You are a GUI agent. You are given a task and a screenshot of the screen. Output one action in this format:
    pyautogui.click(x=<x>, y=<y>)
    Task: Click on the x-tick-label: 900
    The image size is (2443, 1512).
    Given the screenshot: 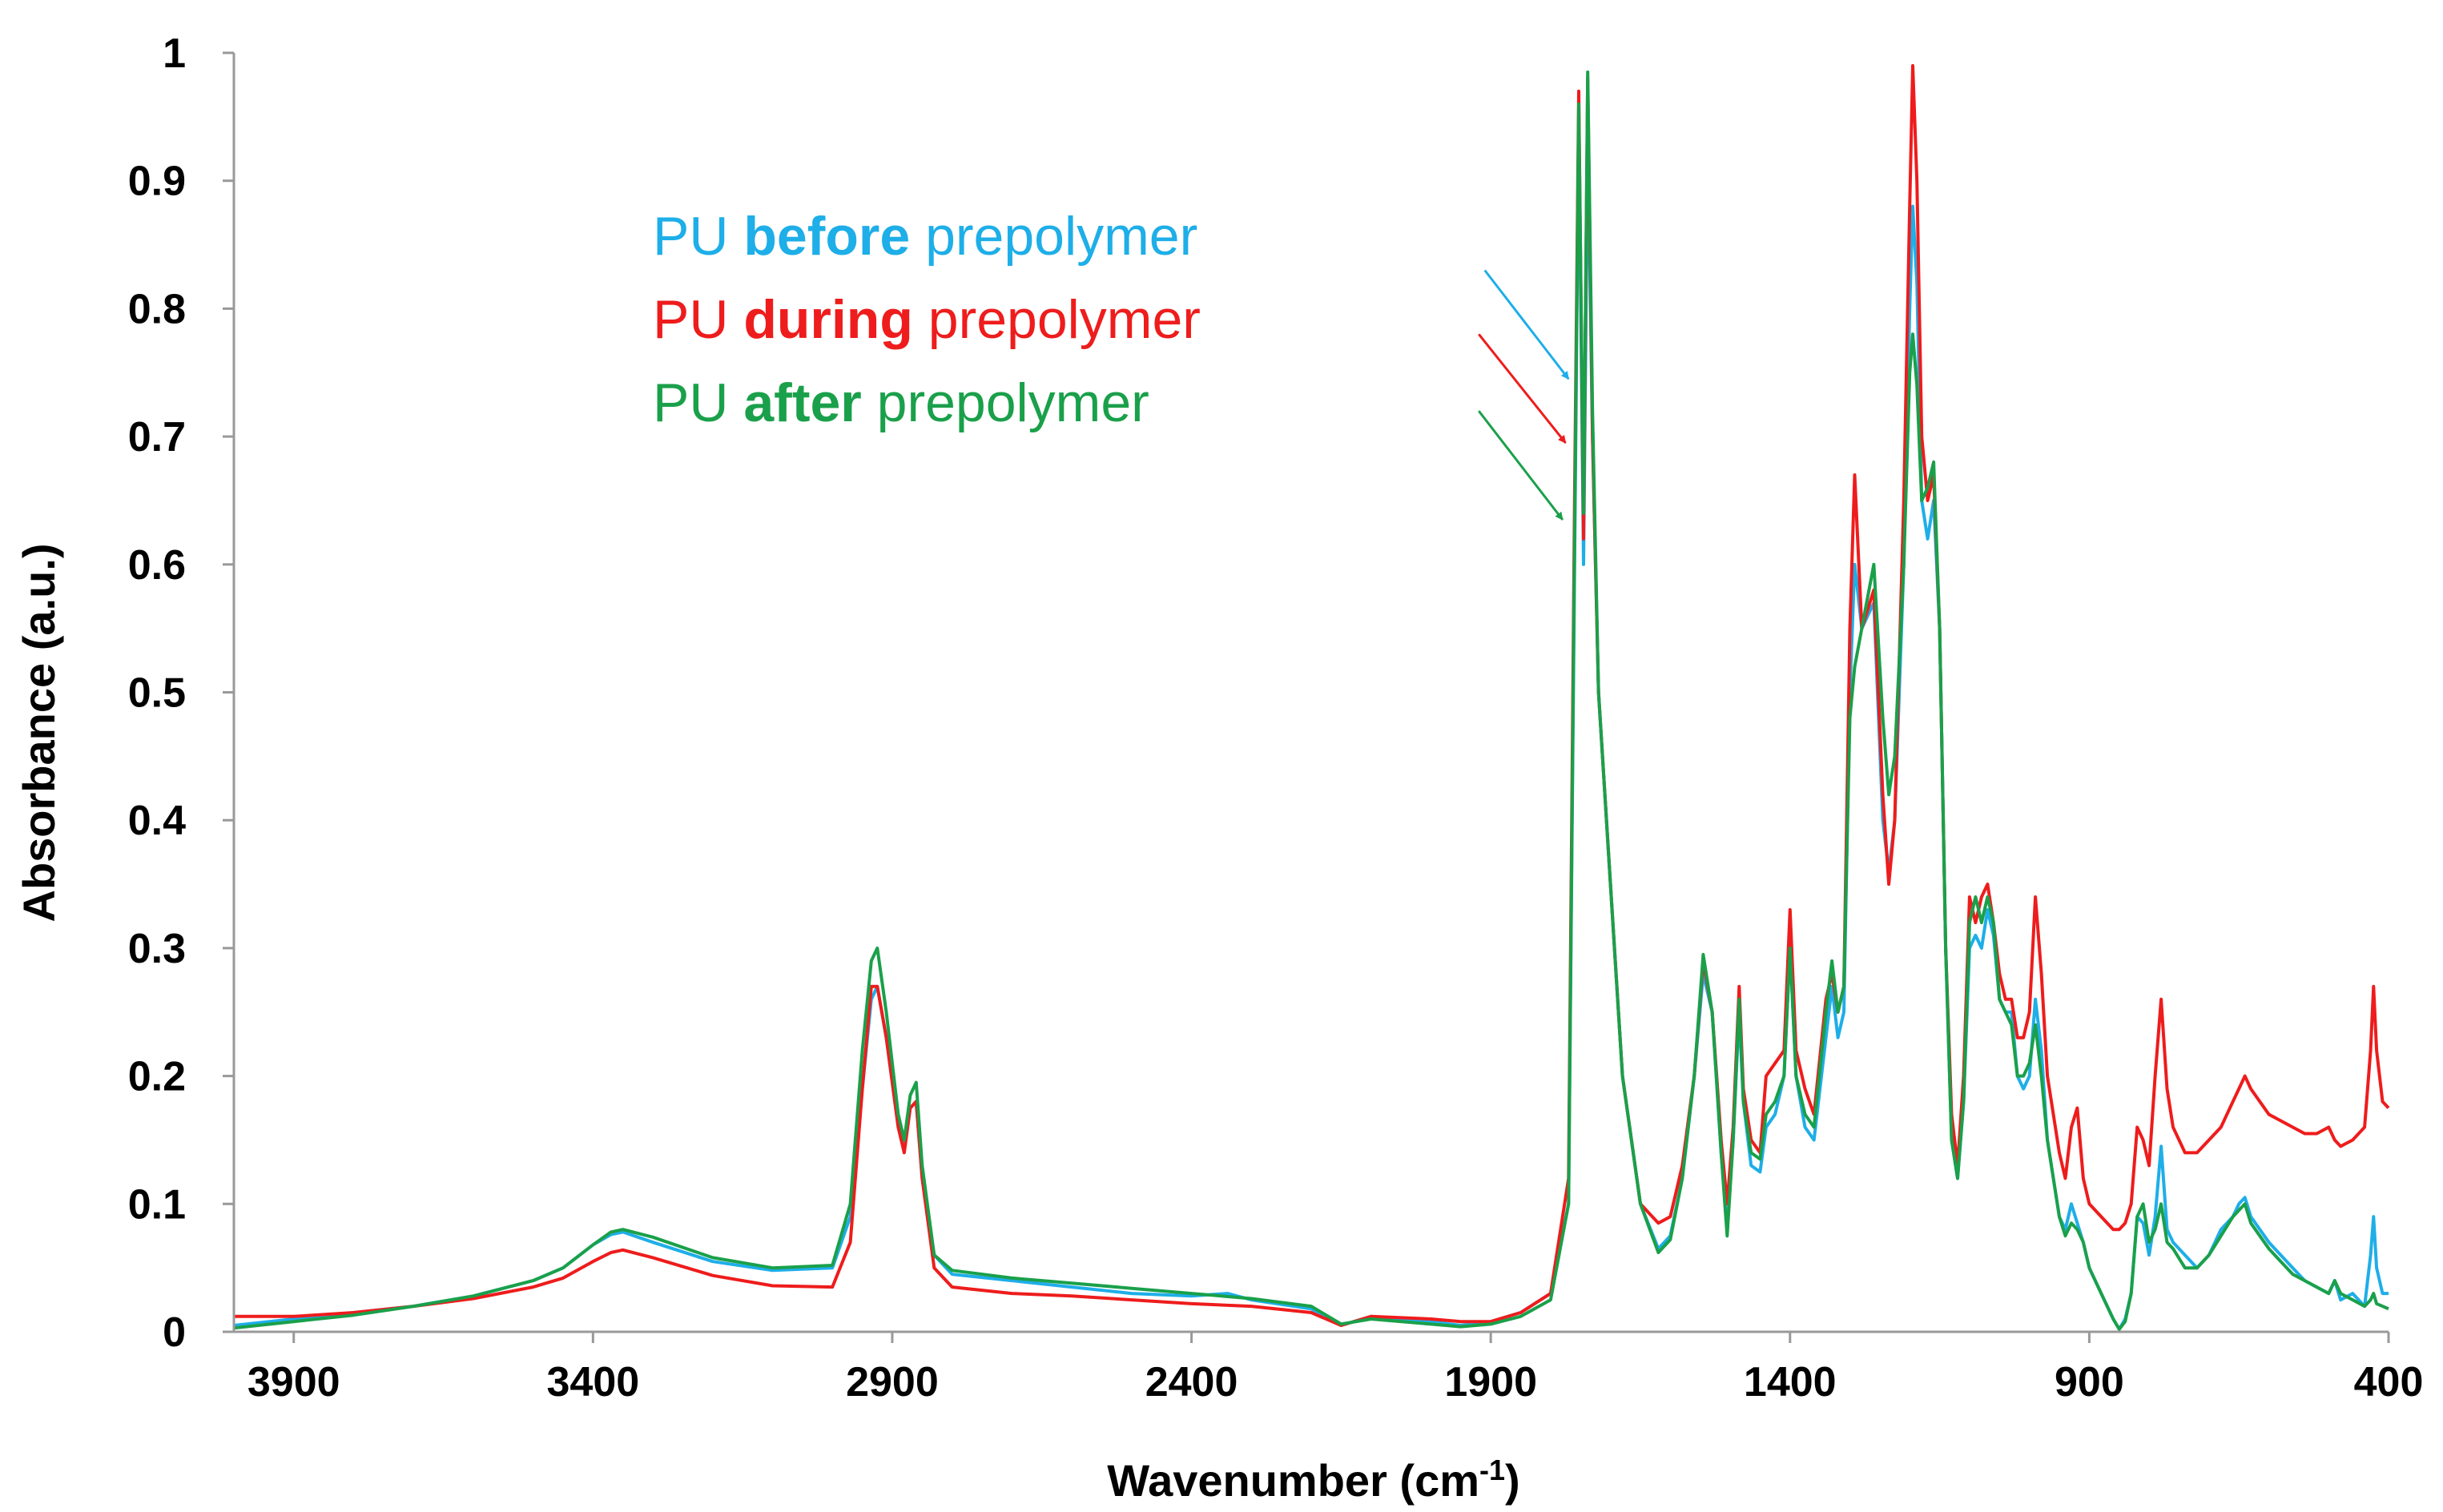 What is the action you would take?
    pyautogui.click(x=2089, y=1382)
    